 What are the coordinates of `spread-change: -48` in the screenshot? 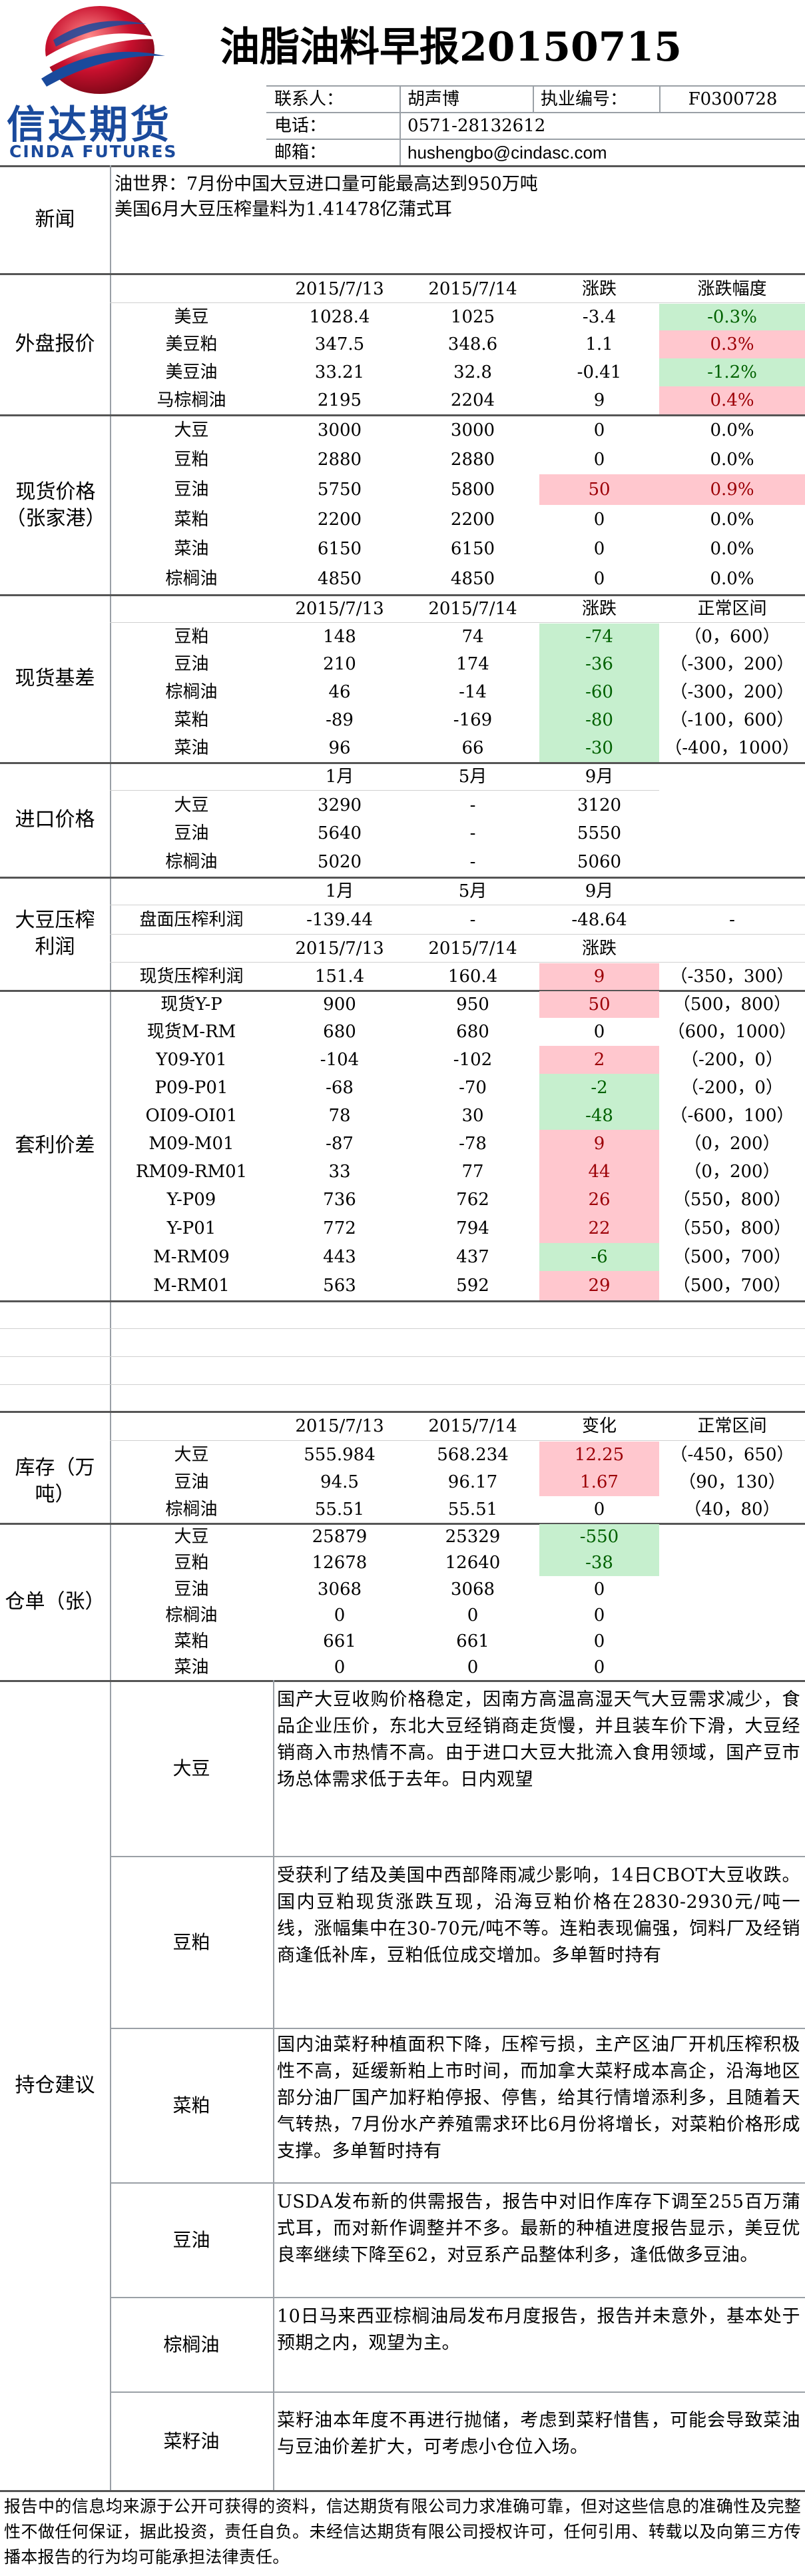 It's located at (599, 1116).